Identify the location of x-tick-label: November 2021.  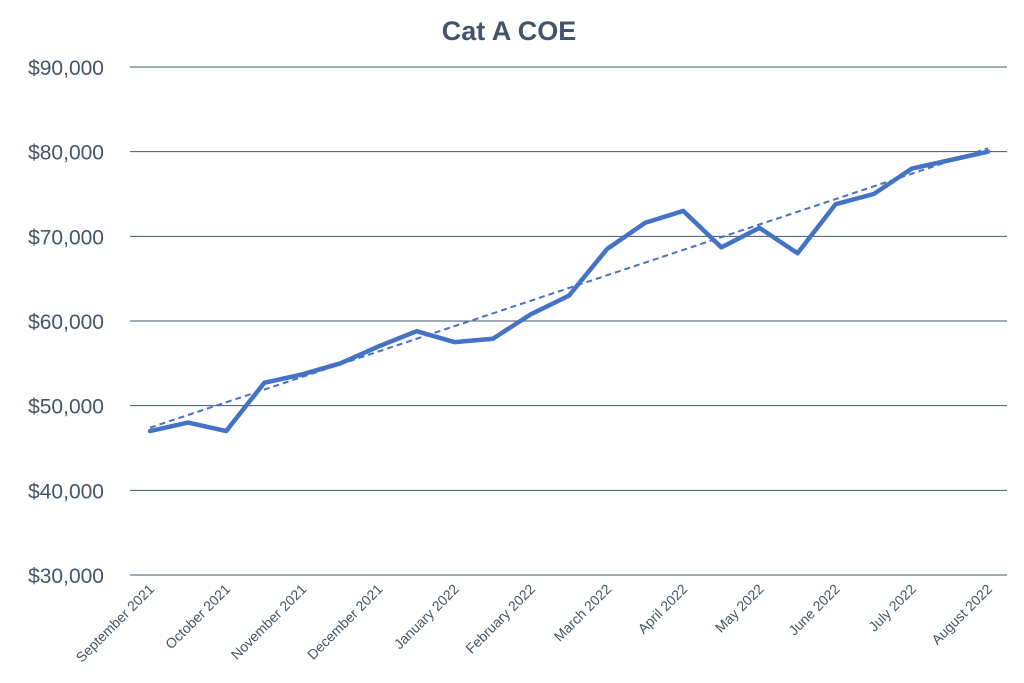
(269, 622).